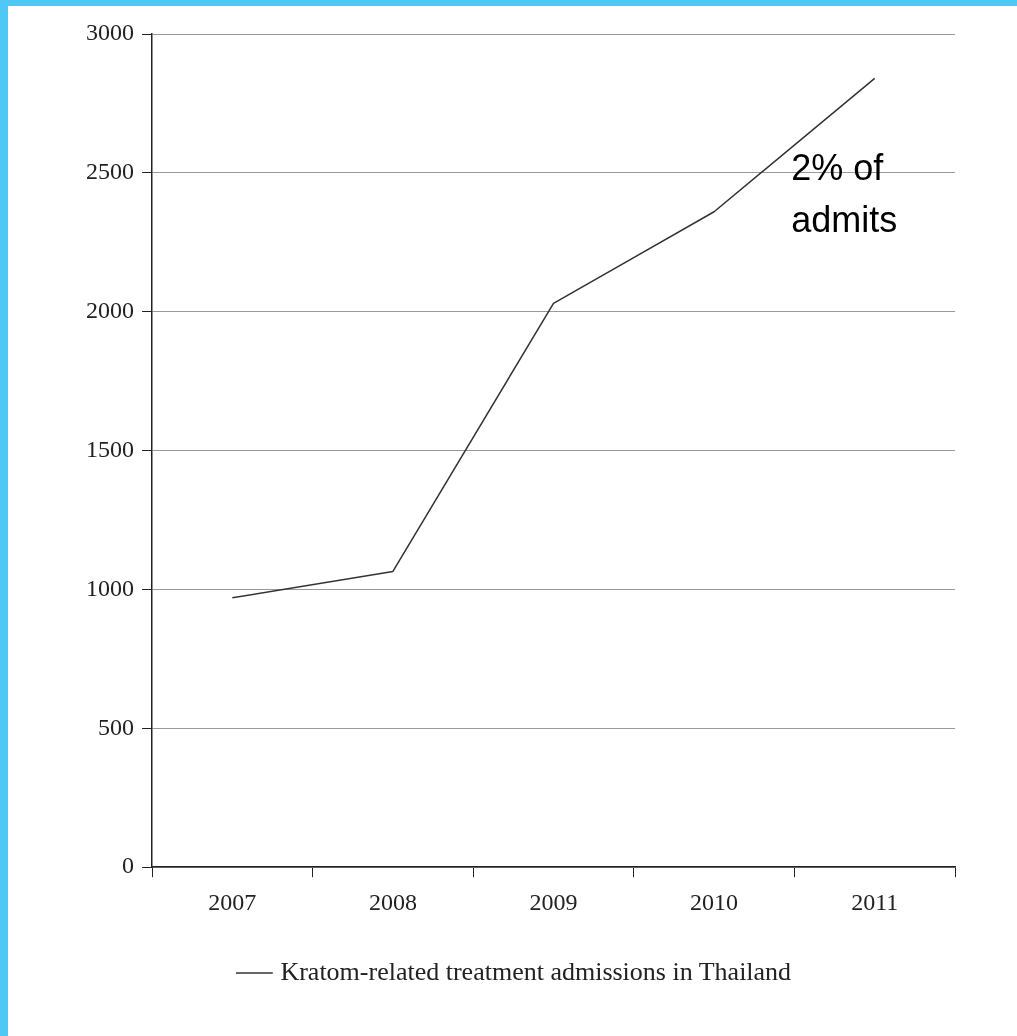 The height and width of the screenshot is (1036, 1017). I want to click on y-tick-label: 3000, so click(110, 32).